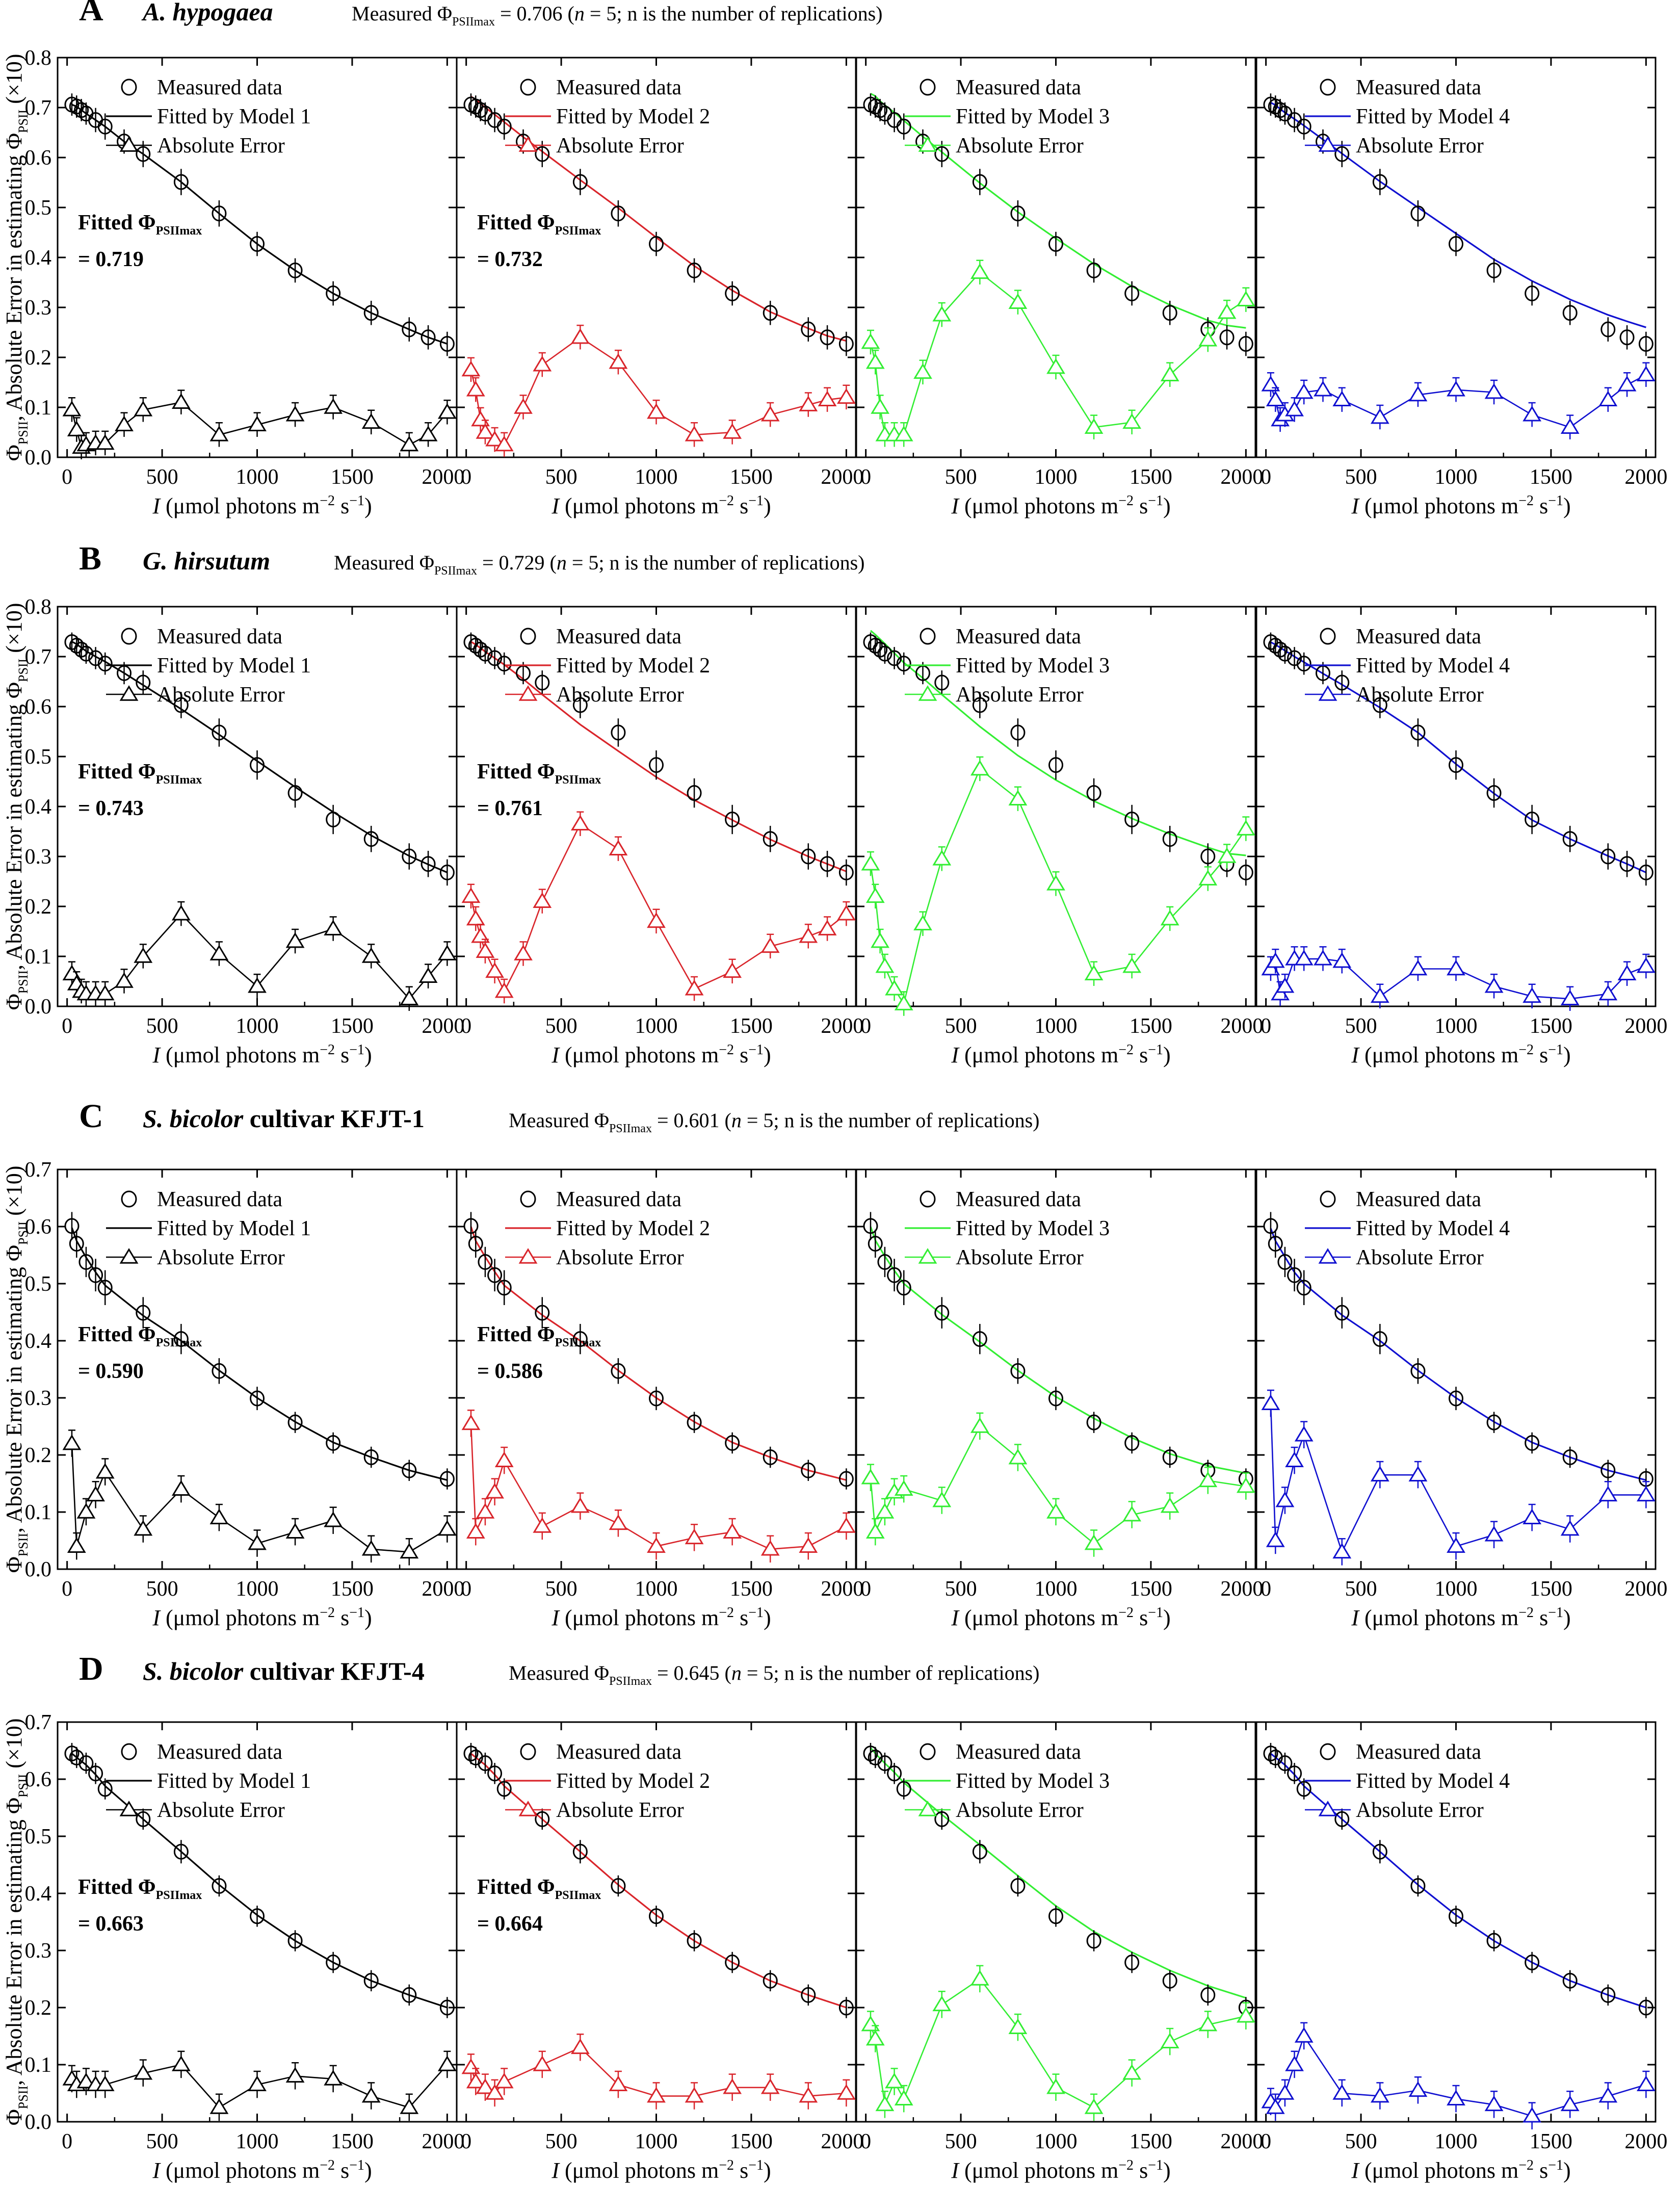  I want to click on fitted-phimax-value: = 0.761, so click(510, 808).